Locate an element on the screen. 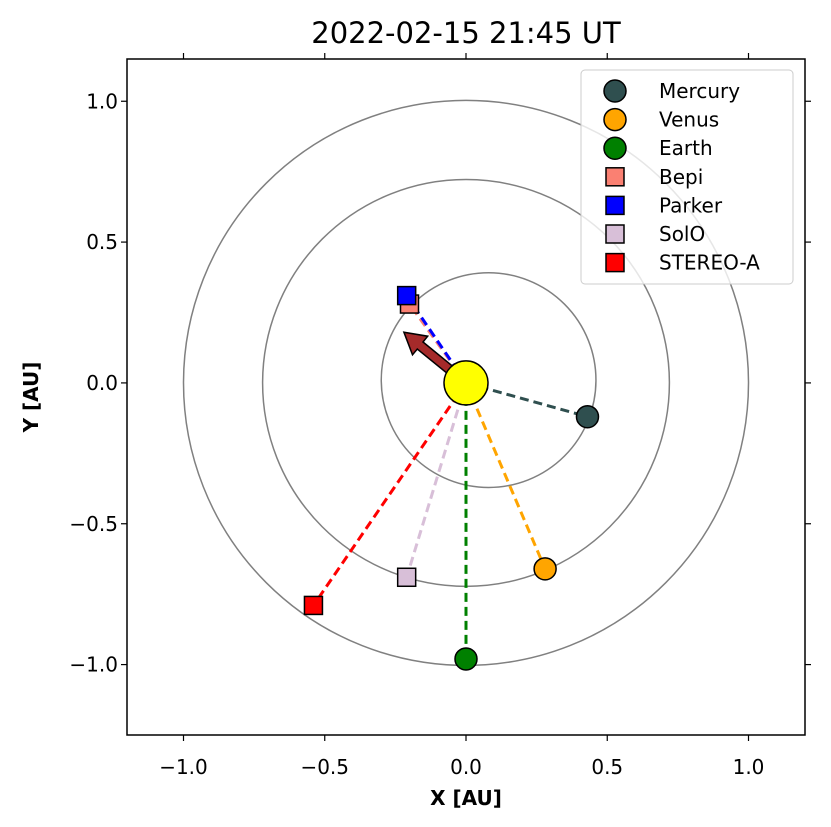 The height and width of the screenshot is (827, 831). venus-sun-line is located at coordinates (505, 476).